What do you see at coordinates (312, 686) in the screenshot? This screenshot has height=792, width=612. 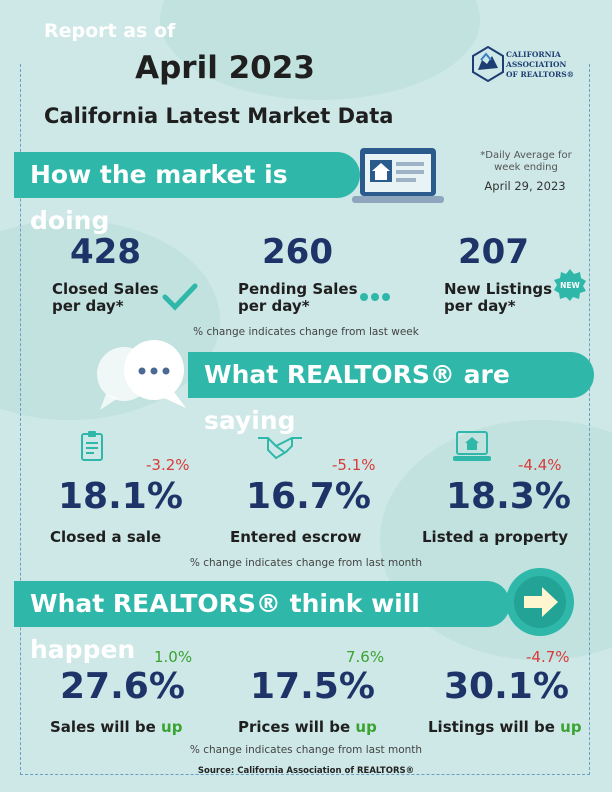 I see `prices-pct: 17.5%` at bounding box center [312, 686].